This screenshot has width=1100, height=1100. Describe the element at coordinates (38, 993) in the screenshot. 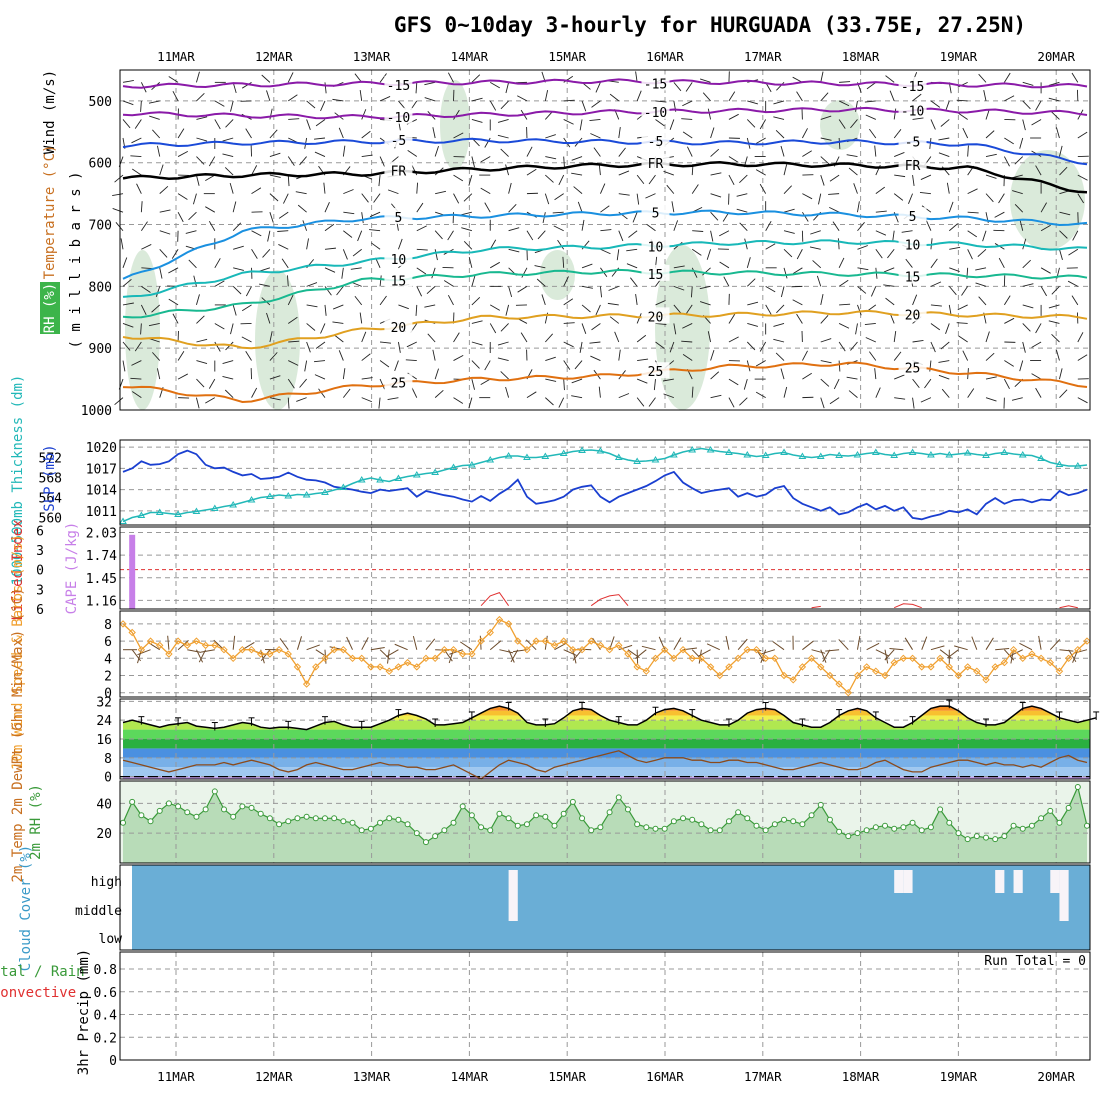

I see `legend-convective: Convective` at that location.